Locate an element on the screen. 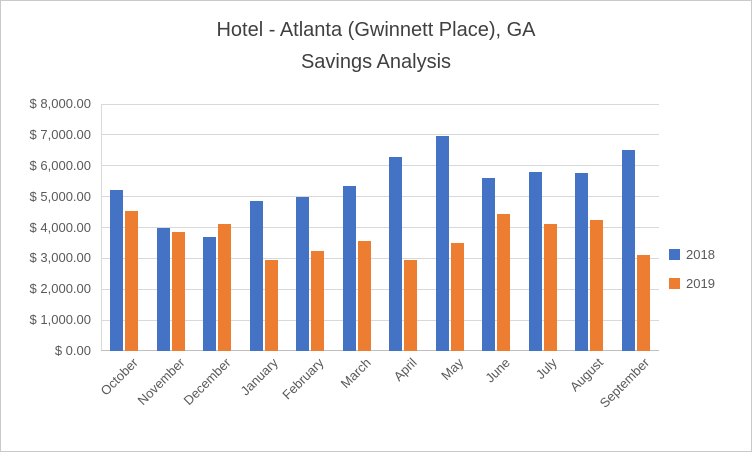  bar-2018-july is located at coordinates (535, 261).